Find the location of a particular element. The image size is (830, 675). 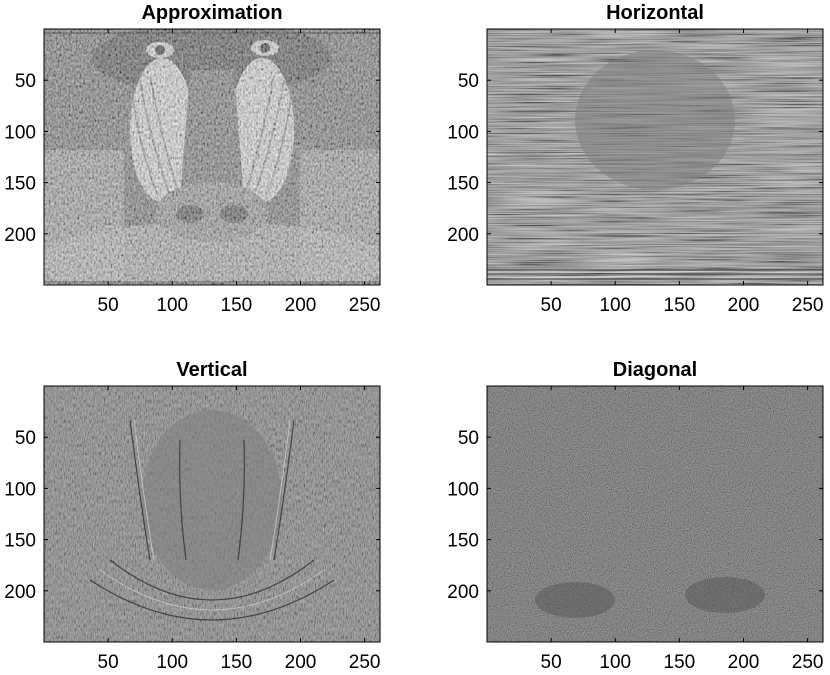

y-ticks-vertical: 50 100 150 200 is located at coordinates (192, 515).